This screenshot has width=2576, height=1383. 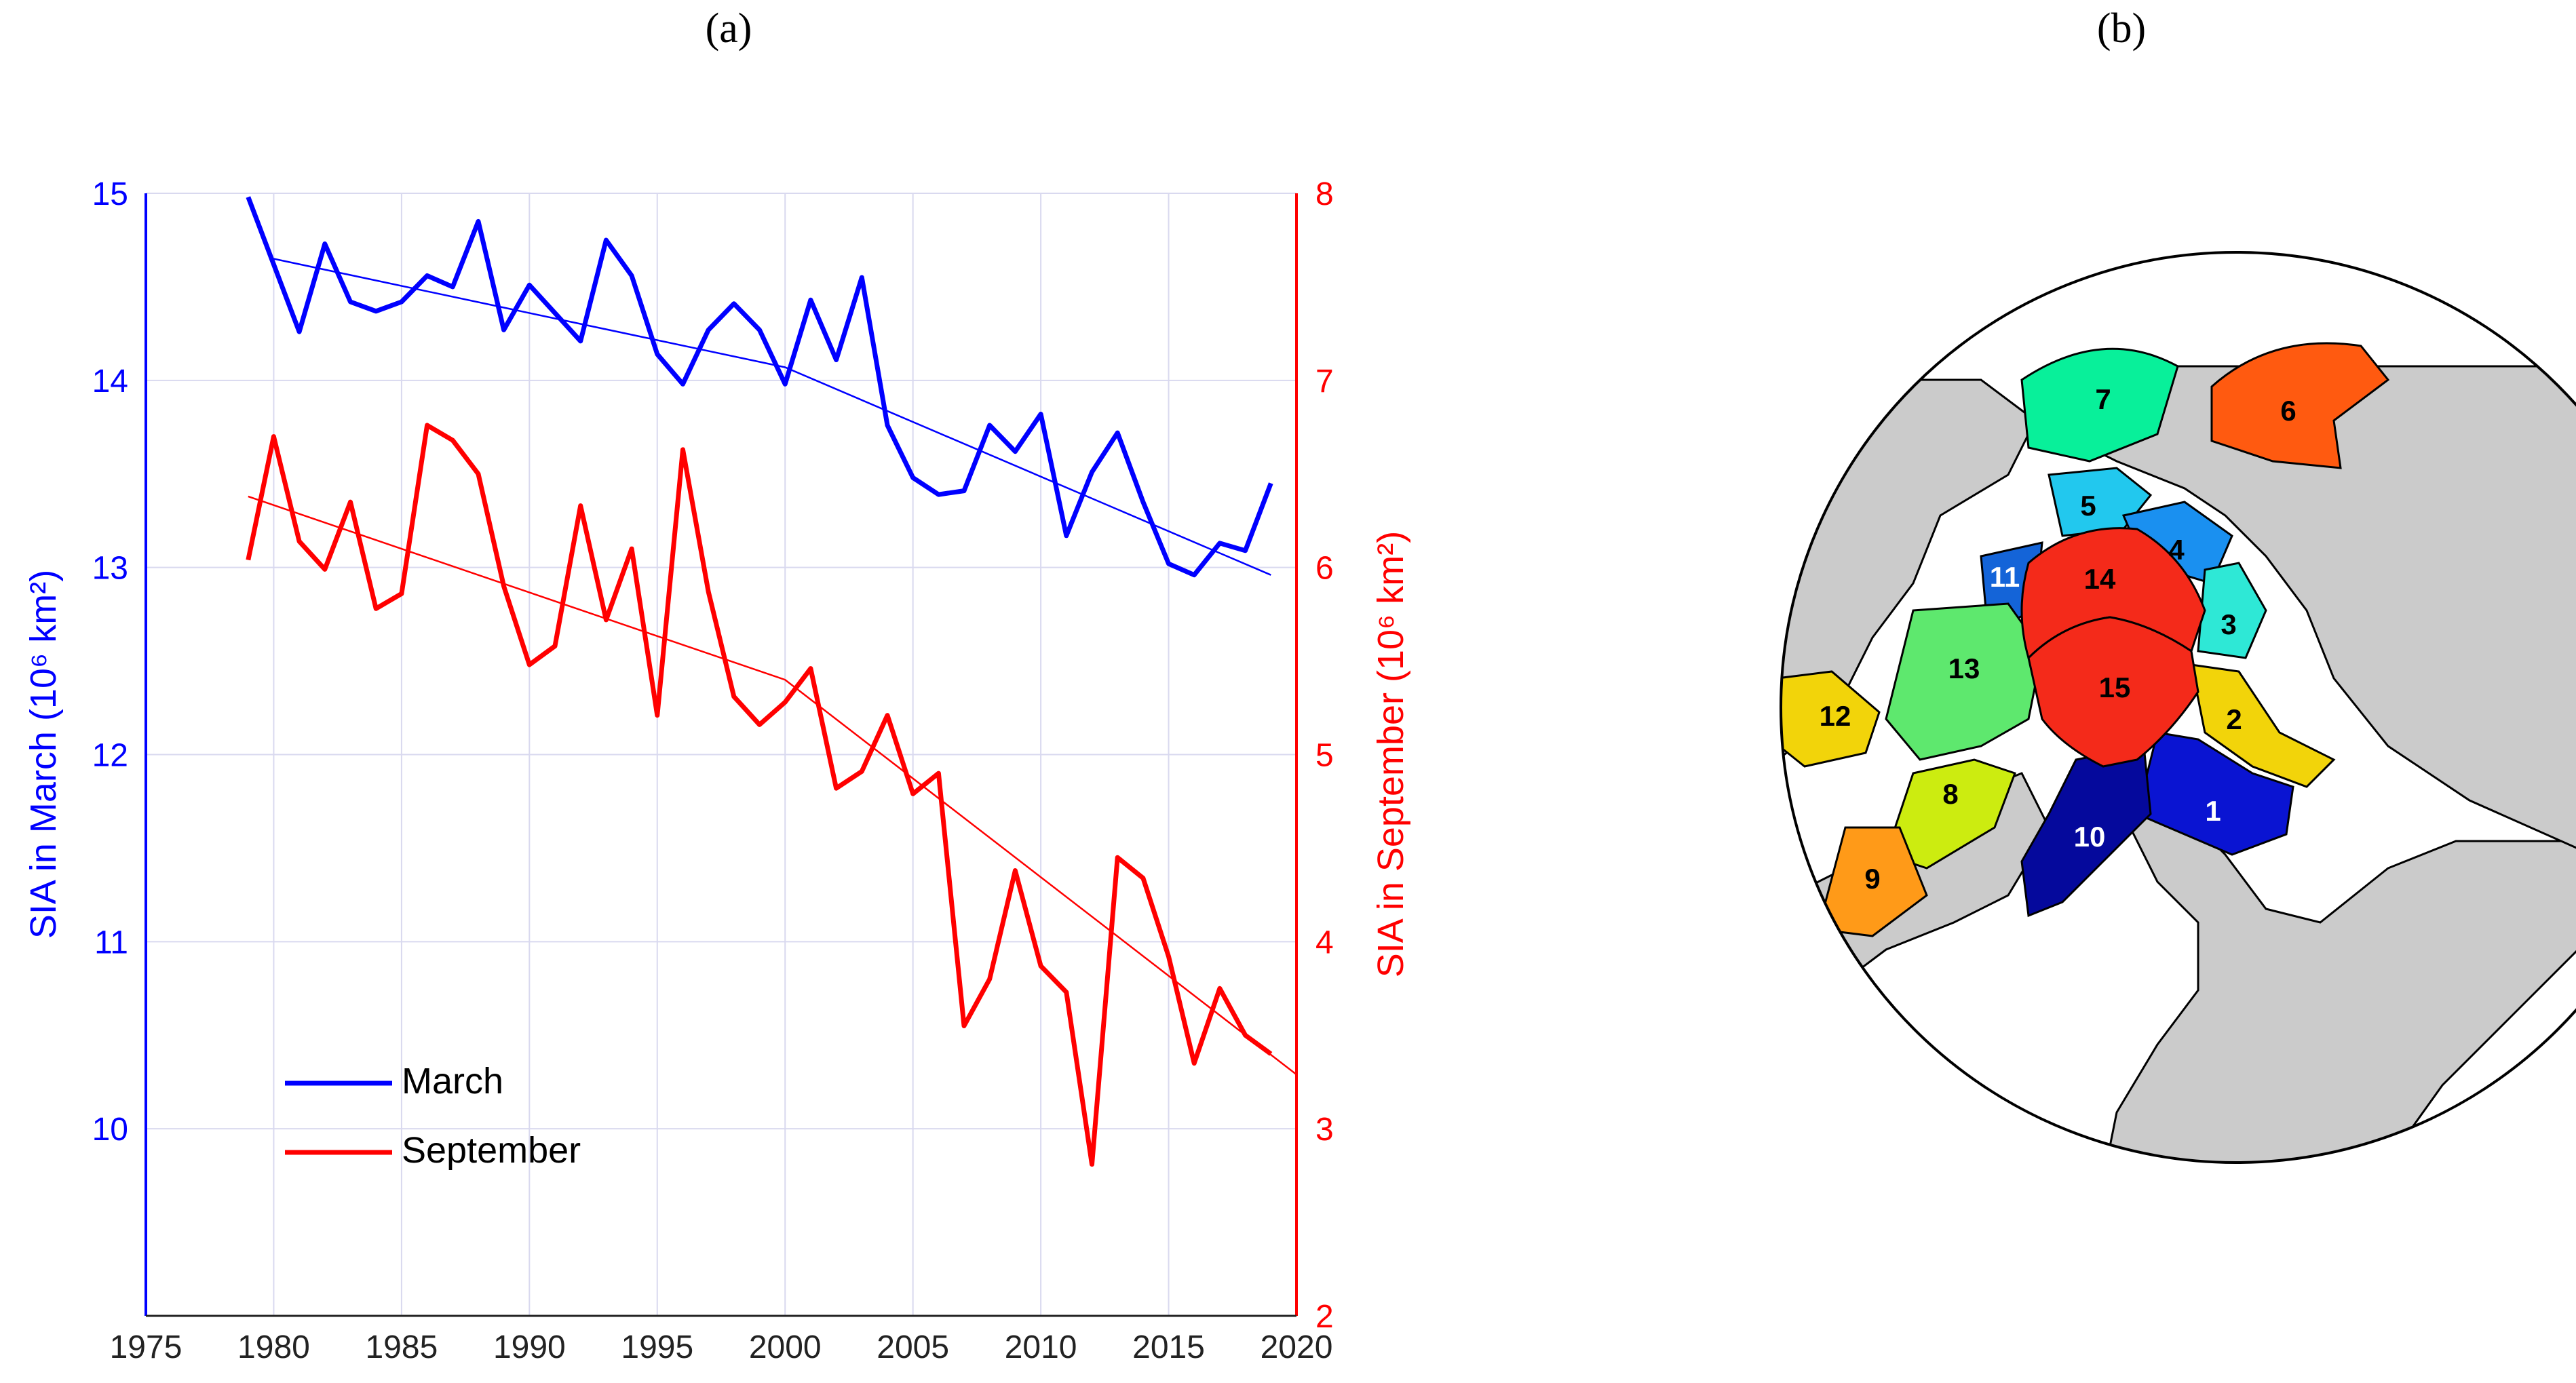 What do you see at coordinates (785, 1347) in the screenshot?
I see `x-tick-label: 2000` at bounding box center [785, 1347].